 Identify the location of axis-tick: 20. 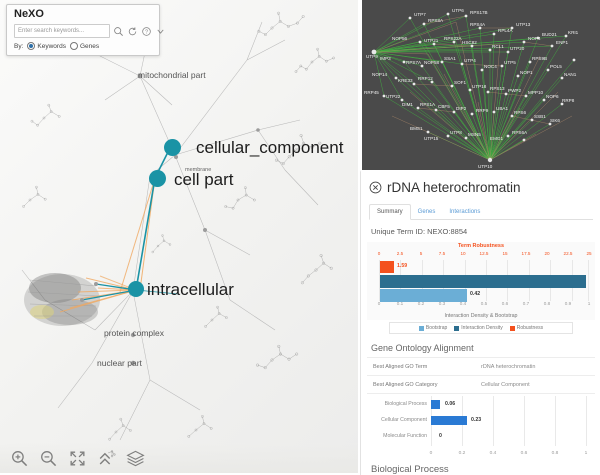
(547, 253).